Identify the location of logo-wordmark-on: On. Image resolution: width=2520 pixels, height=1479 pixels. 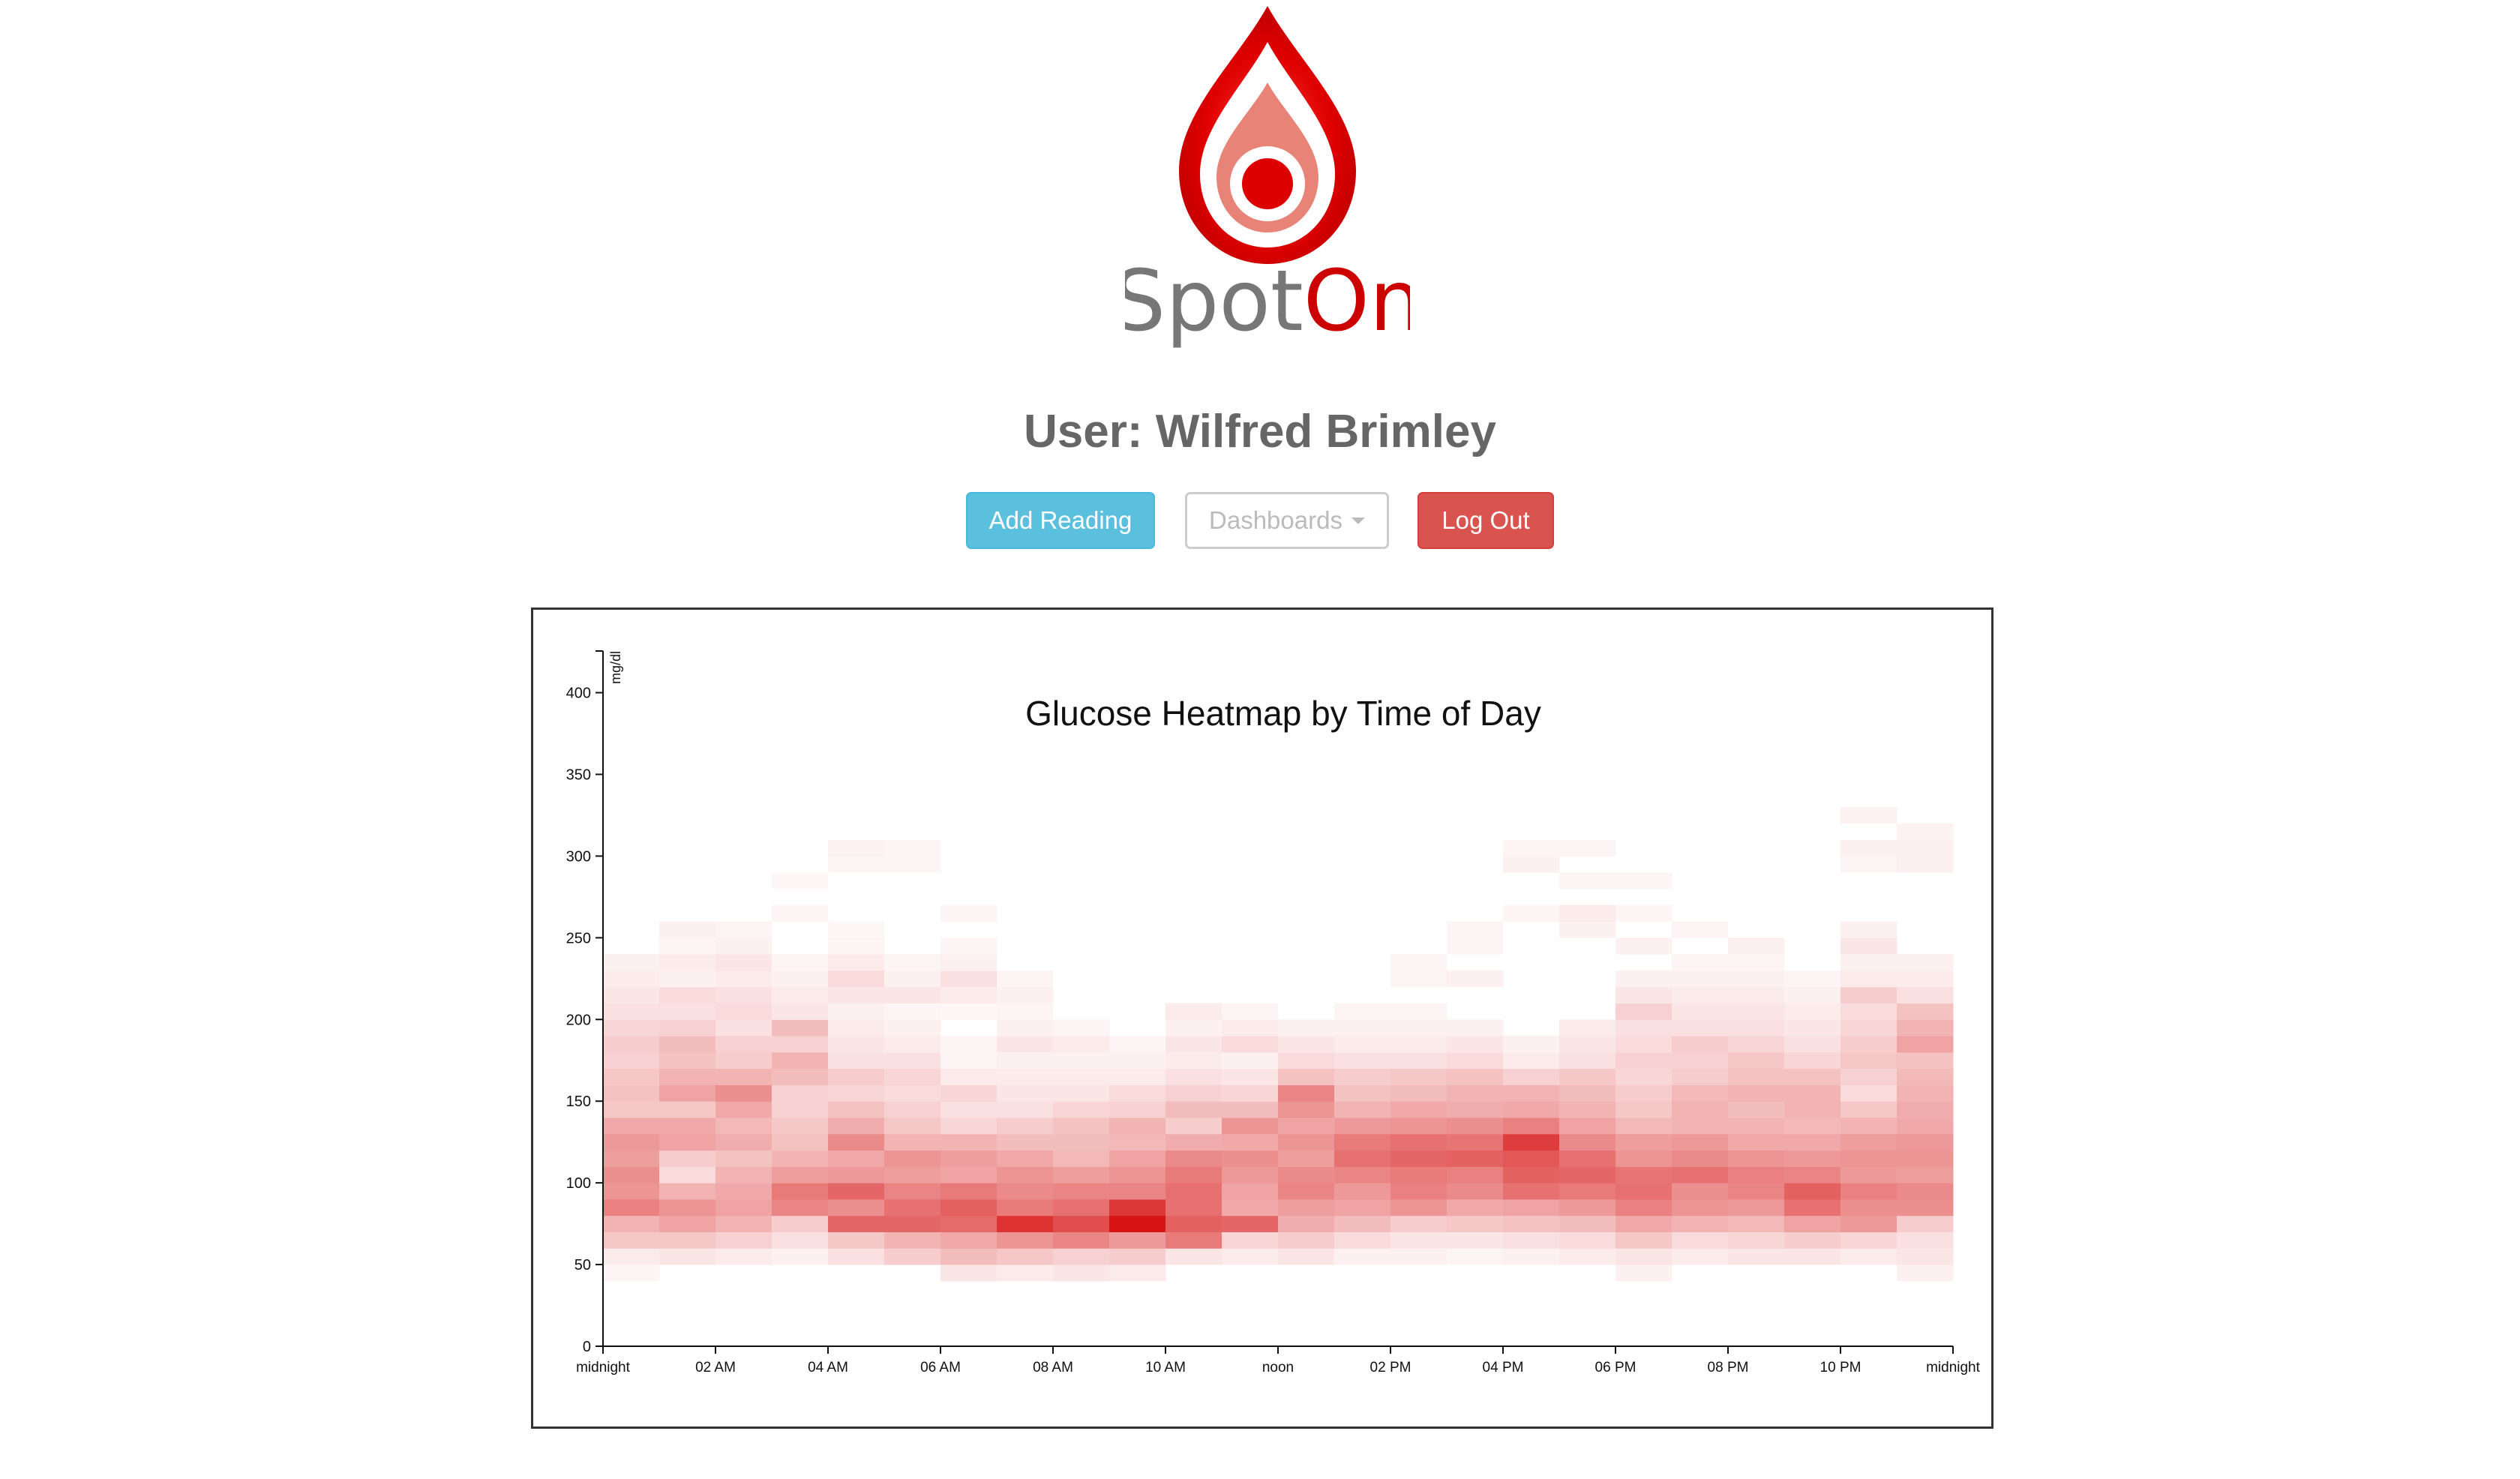
(1357, 301).